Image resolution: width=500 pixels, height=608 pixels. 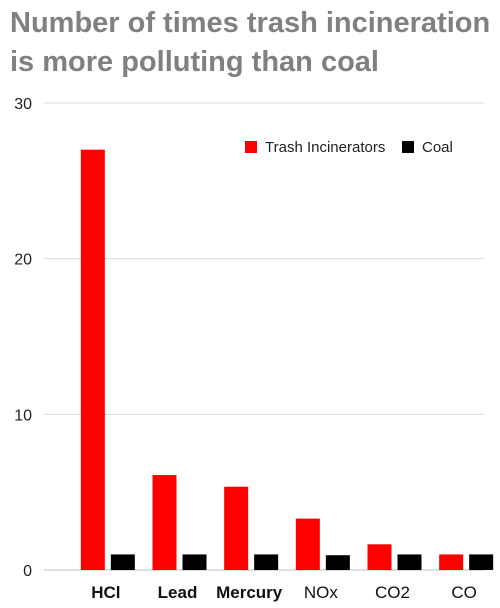 What do you see at coordinates (178, 592) in the screenshot?
I see `x-category-label: Lead` at bounding box center [178, 592].